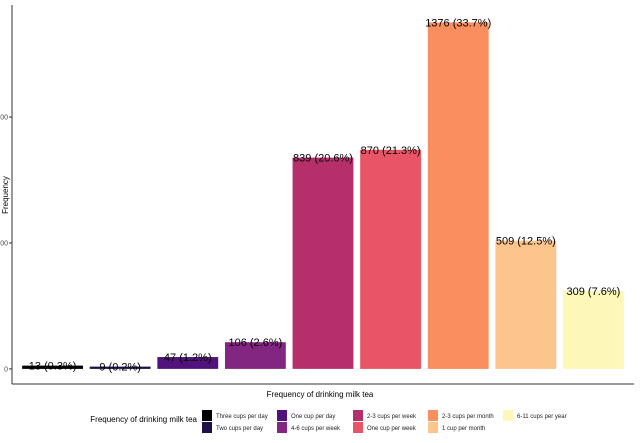  Describe the element at coordinates (542, 417) in the screenshot. I see `legend-label-8: 6-11 cups per year` at that location.